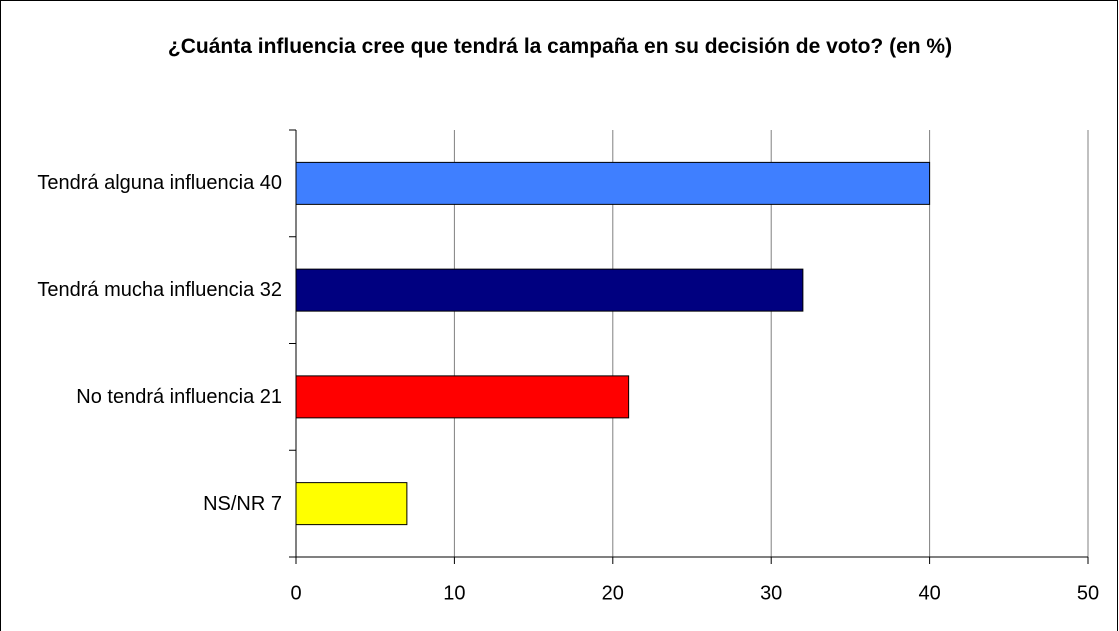 This screenshot has height=631, width=1119. I want to click on y-tick-label: NS/NR 7, so click(242, 503).